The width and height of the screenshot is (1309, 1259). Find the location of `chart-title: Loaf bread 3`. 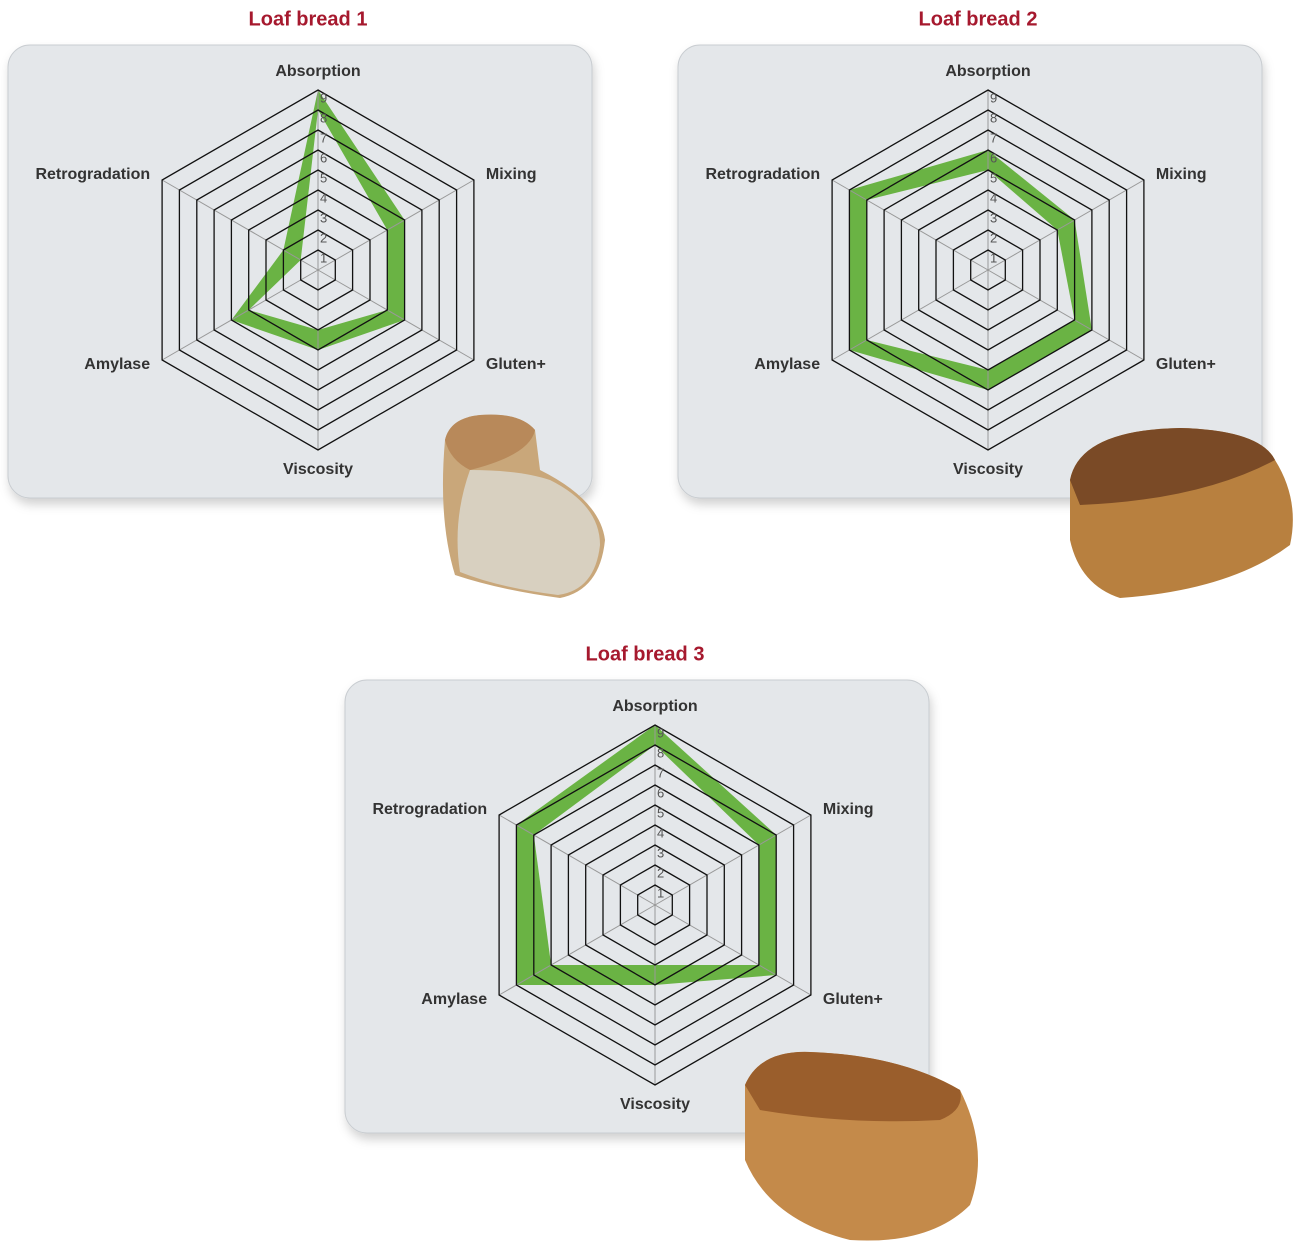

chart-title: Loaf bread 3 is located at coordinates (645, 654).